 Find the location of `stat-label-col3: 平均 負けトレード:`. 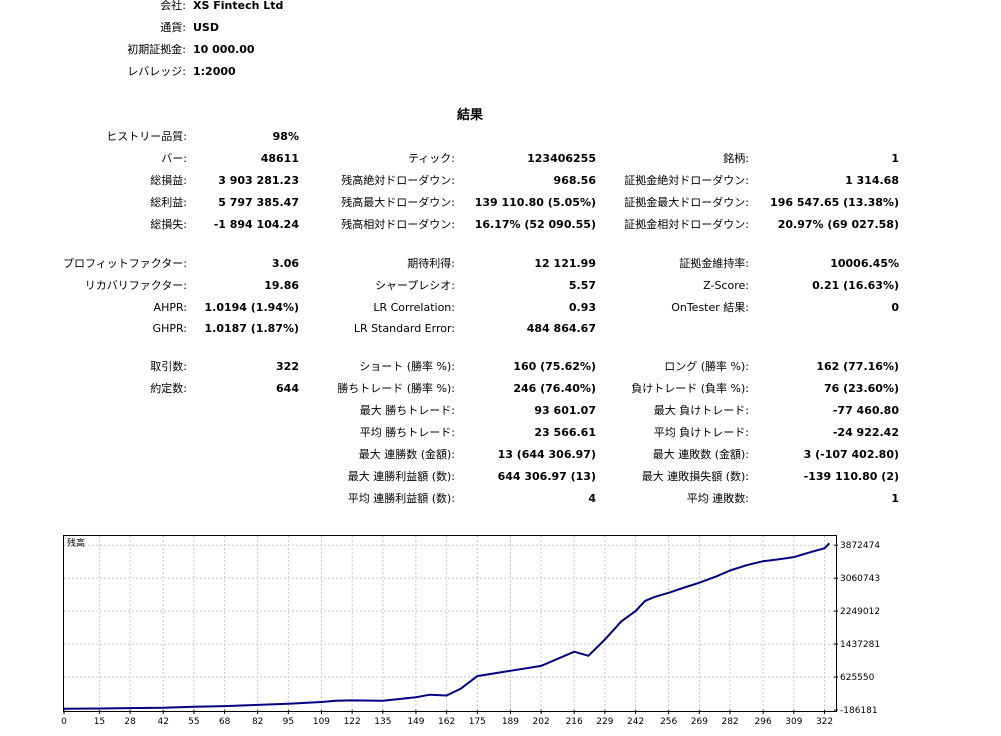

stat-label-col3: 平均 負けトレード: is located at coordinates (701, 432).